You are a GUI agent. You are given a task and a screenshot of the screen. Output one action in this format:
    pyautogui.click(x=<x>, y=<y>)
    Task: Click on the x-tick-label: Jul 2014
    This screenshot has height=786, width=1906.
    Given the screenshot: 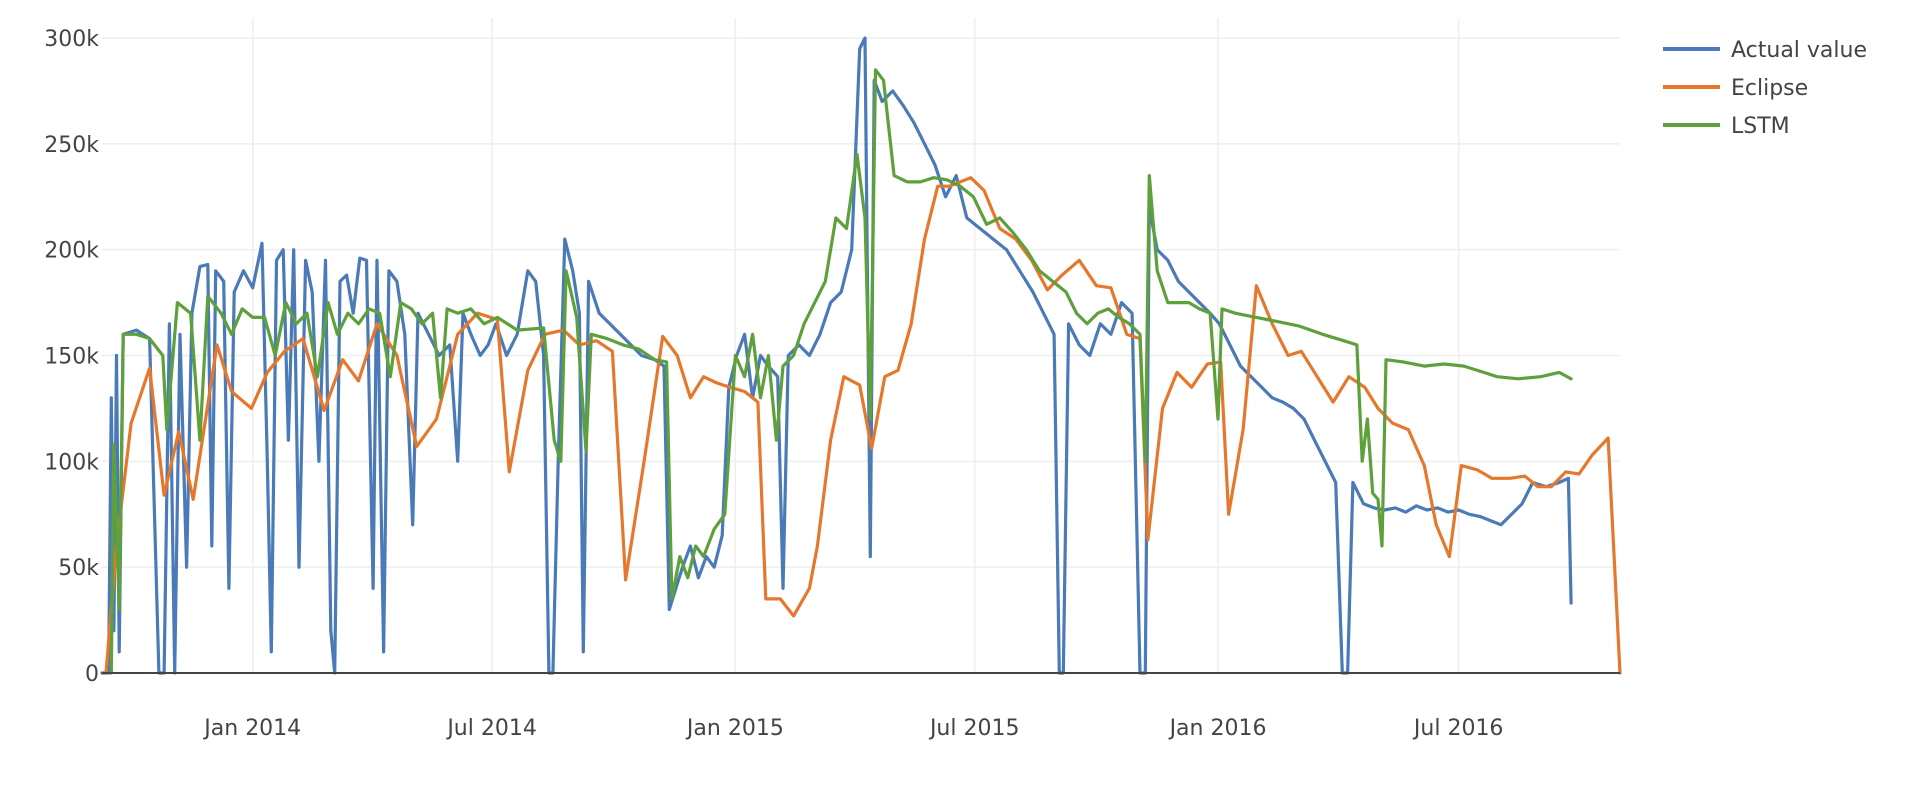 What is the action you would take?
    pyautogui.click(x=491, y=728)
    